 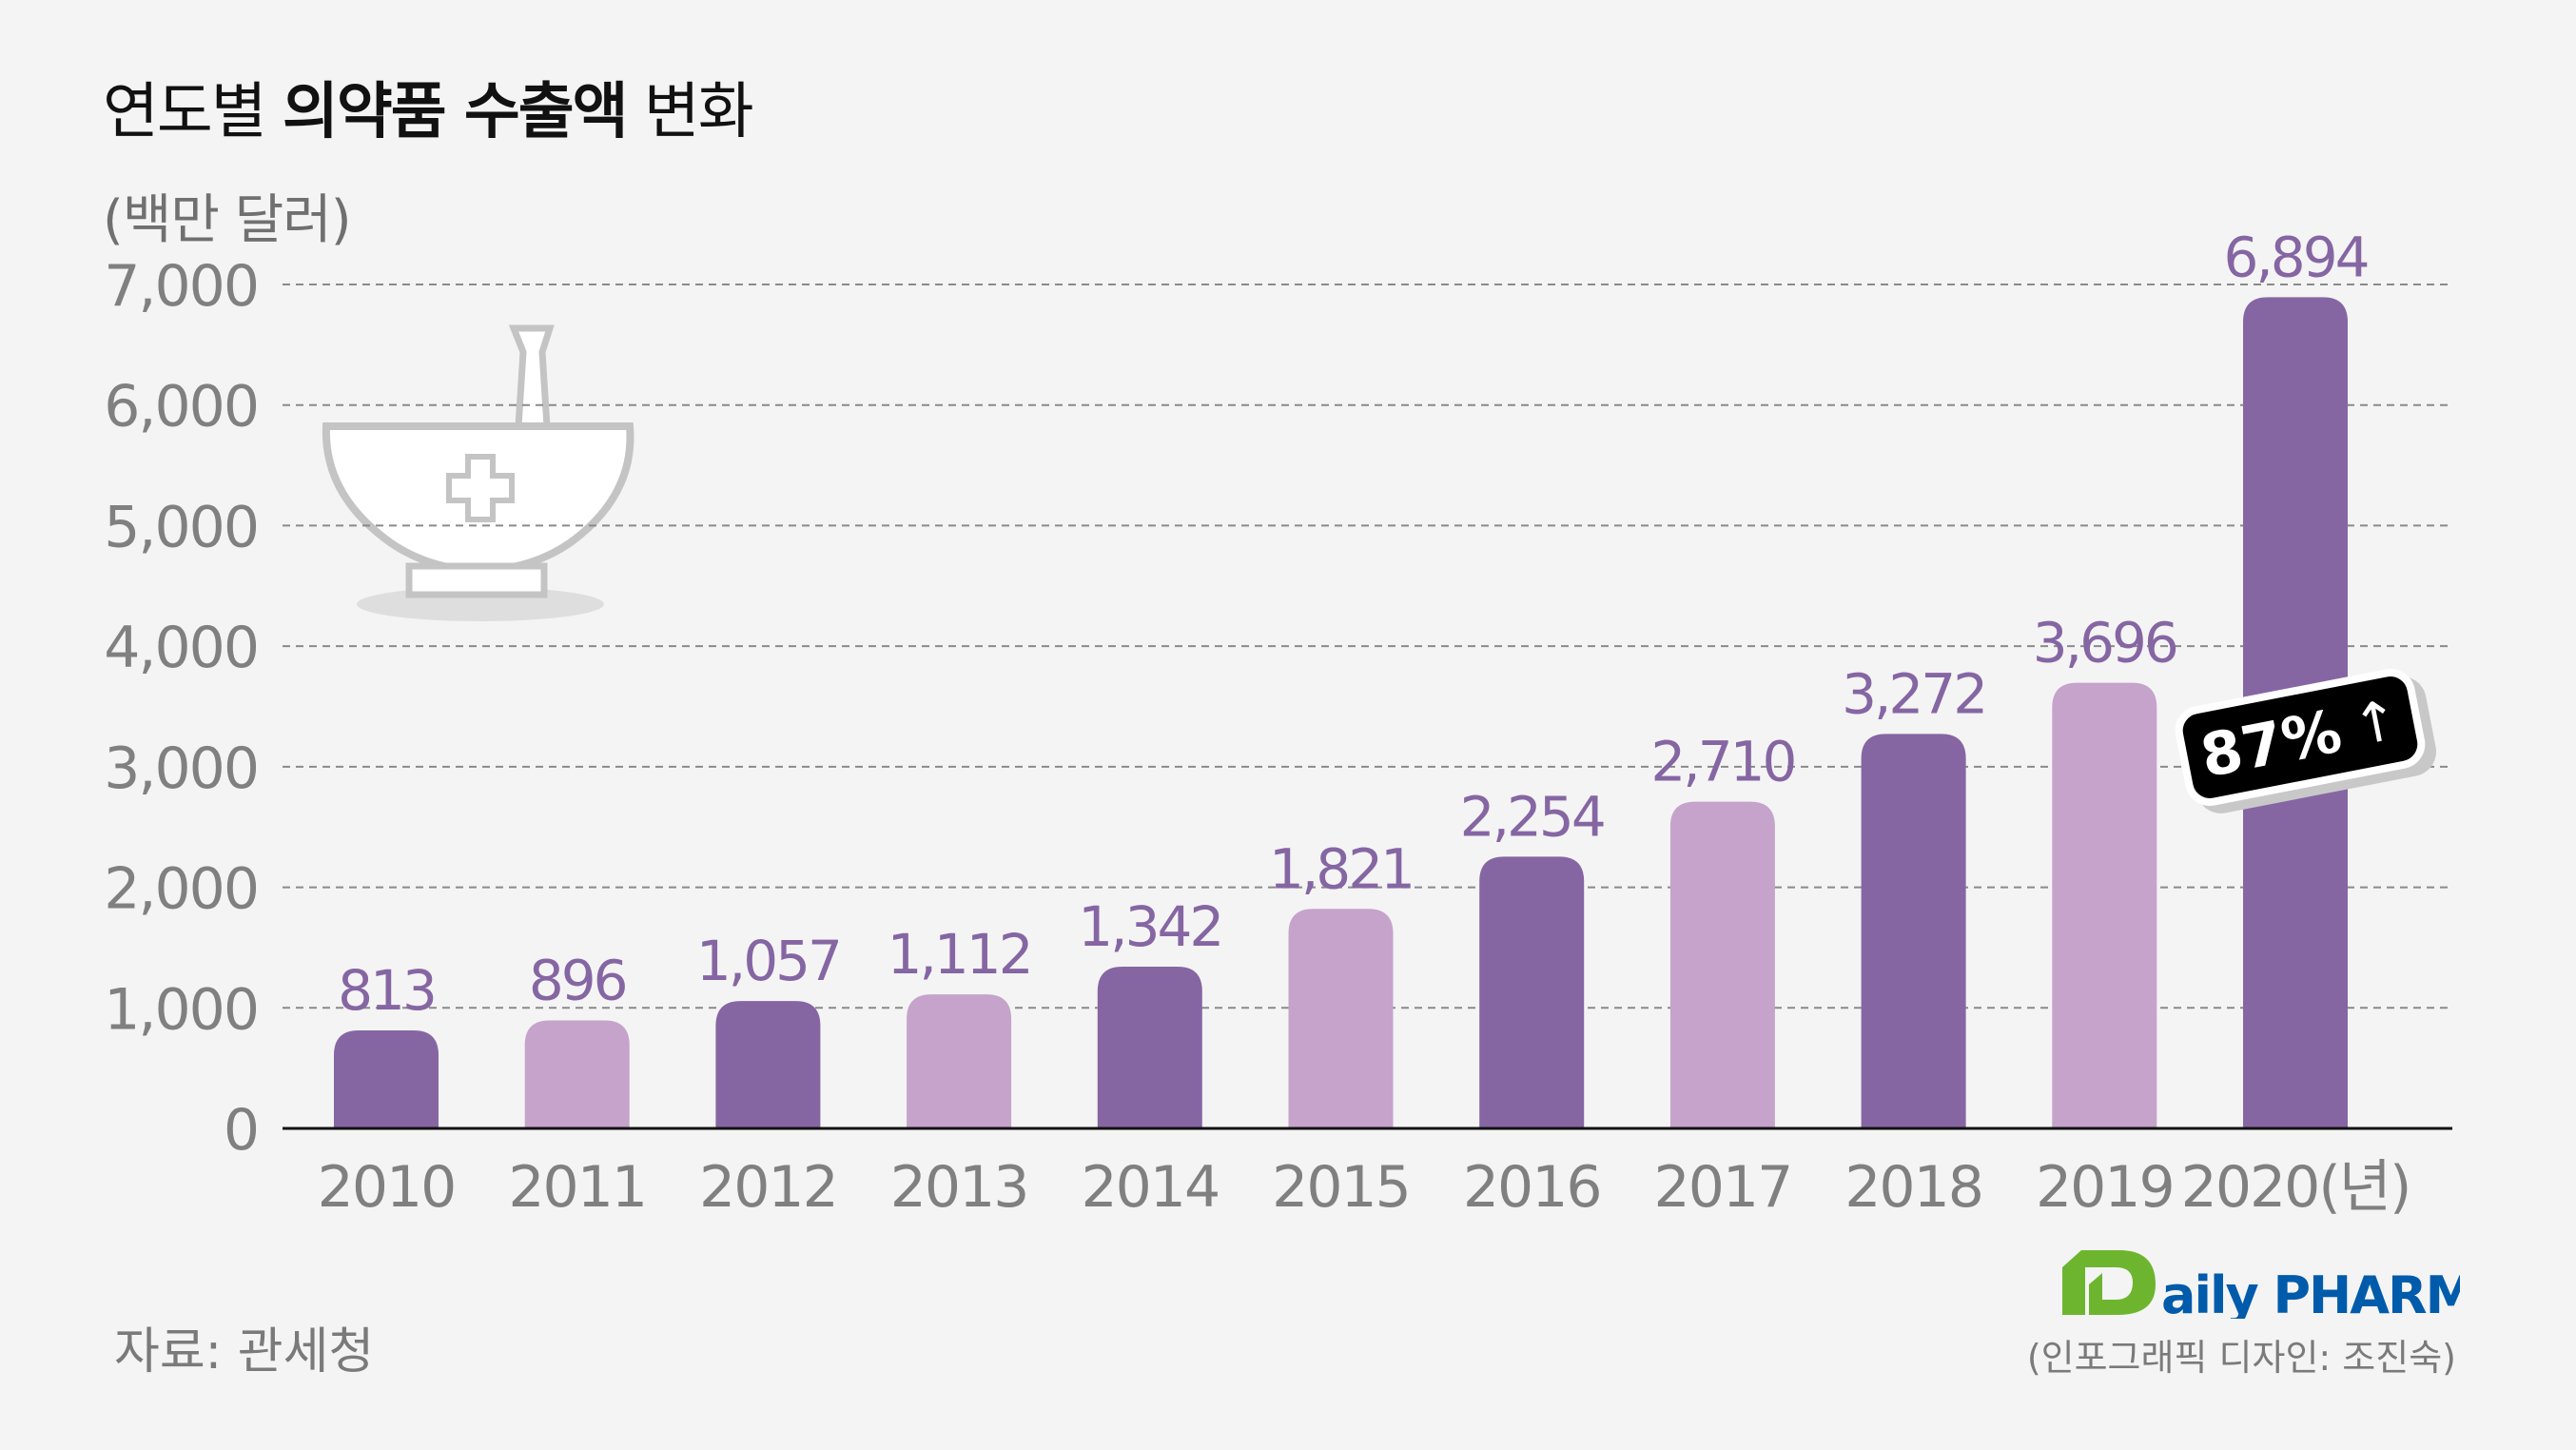 What do you see at coordinates (241, 1130) in the screenshot?
I see `y-tick-label: 0` at bounding box center [241, 1130].